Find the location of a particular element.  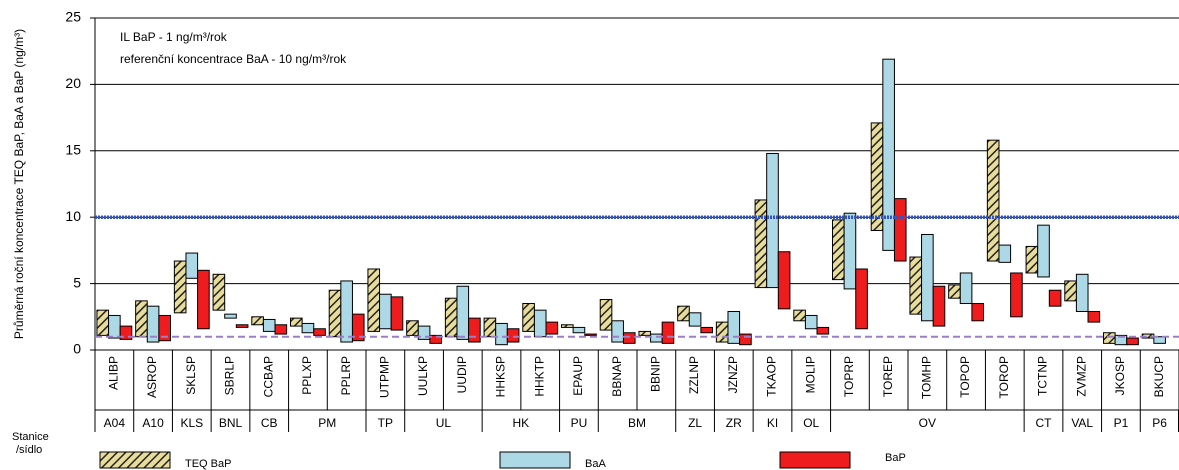

group-label: BM is located at coordinates (637, 423).